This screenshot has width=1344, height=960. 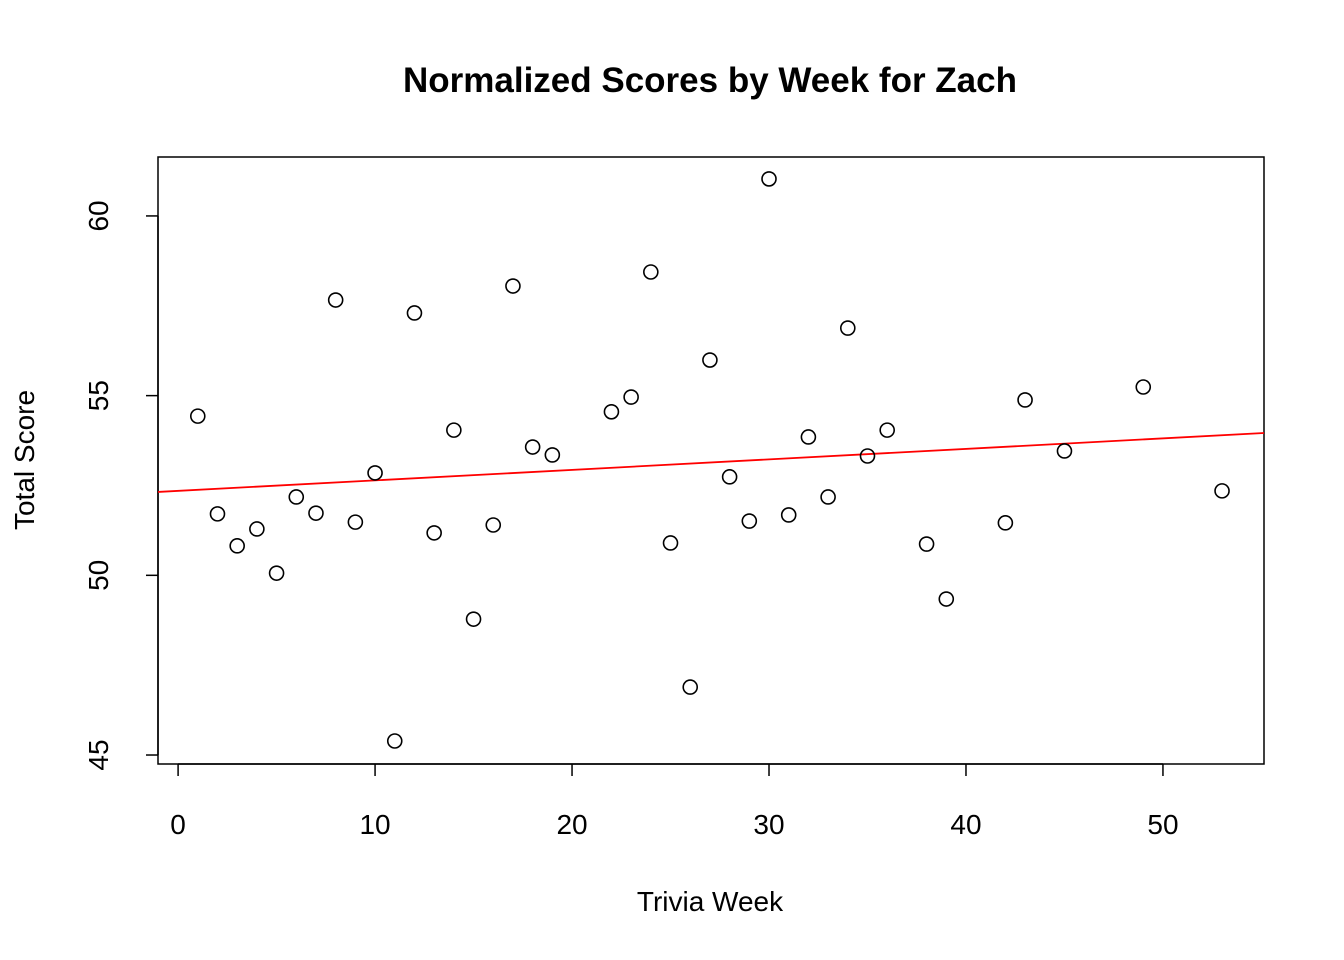 What do you see at coordinates (710, 901) in the screenshot?
I see `x-axis-label: Trivia Week` at bounding box center [710, 901].